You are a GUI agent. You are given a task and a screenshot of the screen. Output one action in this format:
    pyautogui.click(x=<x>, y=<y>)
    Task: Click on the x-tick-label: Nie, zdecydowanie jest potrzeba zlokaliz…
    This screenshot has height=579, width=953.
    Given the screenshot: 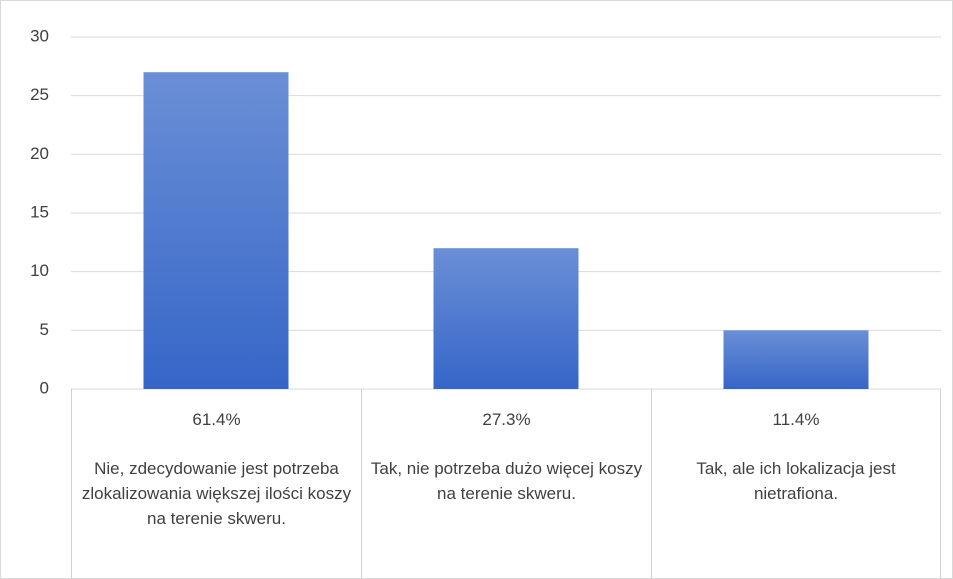 What is the action you would take?
    pyautogui.click(x=216, y=493)
    